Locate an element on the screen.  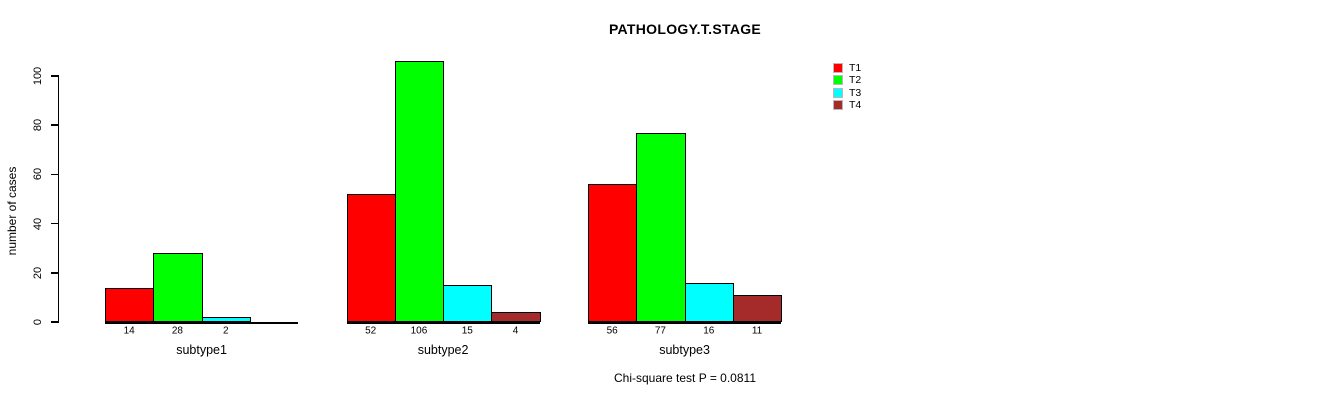
bar-t2-subtype2 is located at coordinates (419, 191).